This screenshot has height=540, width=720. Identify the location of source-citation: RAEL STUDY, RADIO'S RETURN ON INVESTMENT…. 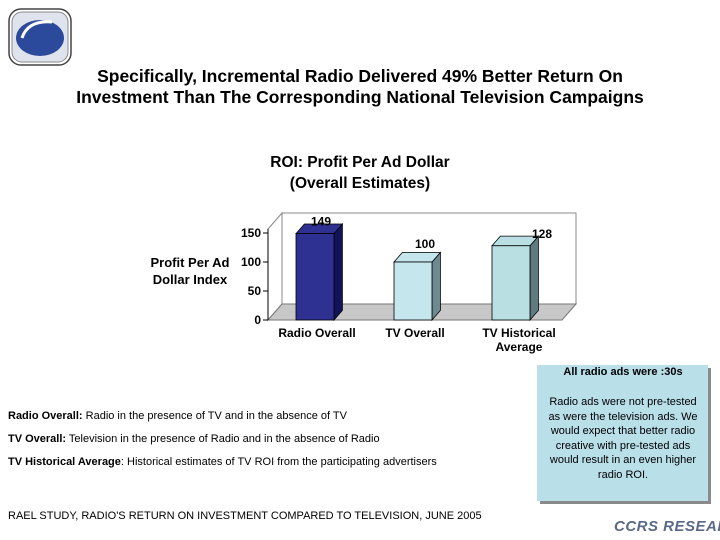
(245, 516).